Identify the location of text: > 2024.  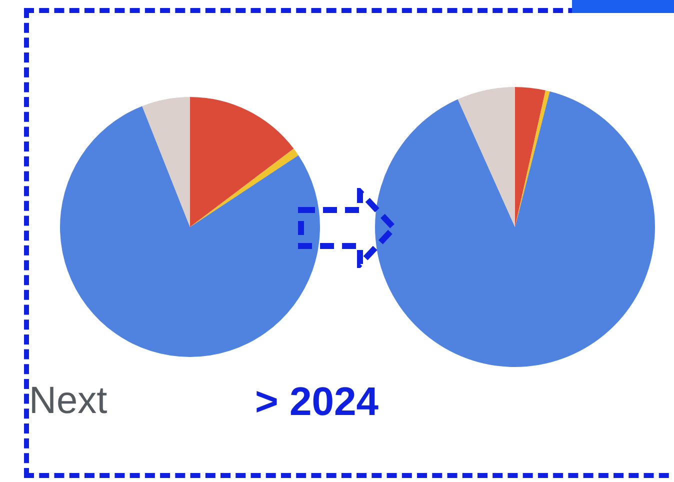
(316, 402).